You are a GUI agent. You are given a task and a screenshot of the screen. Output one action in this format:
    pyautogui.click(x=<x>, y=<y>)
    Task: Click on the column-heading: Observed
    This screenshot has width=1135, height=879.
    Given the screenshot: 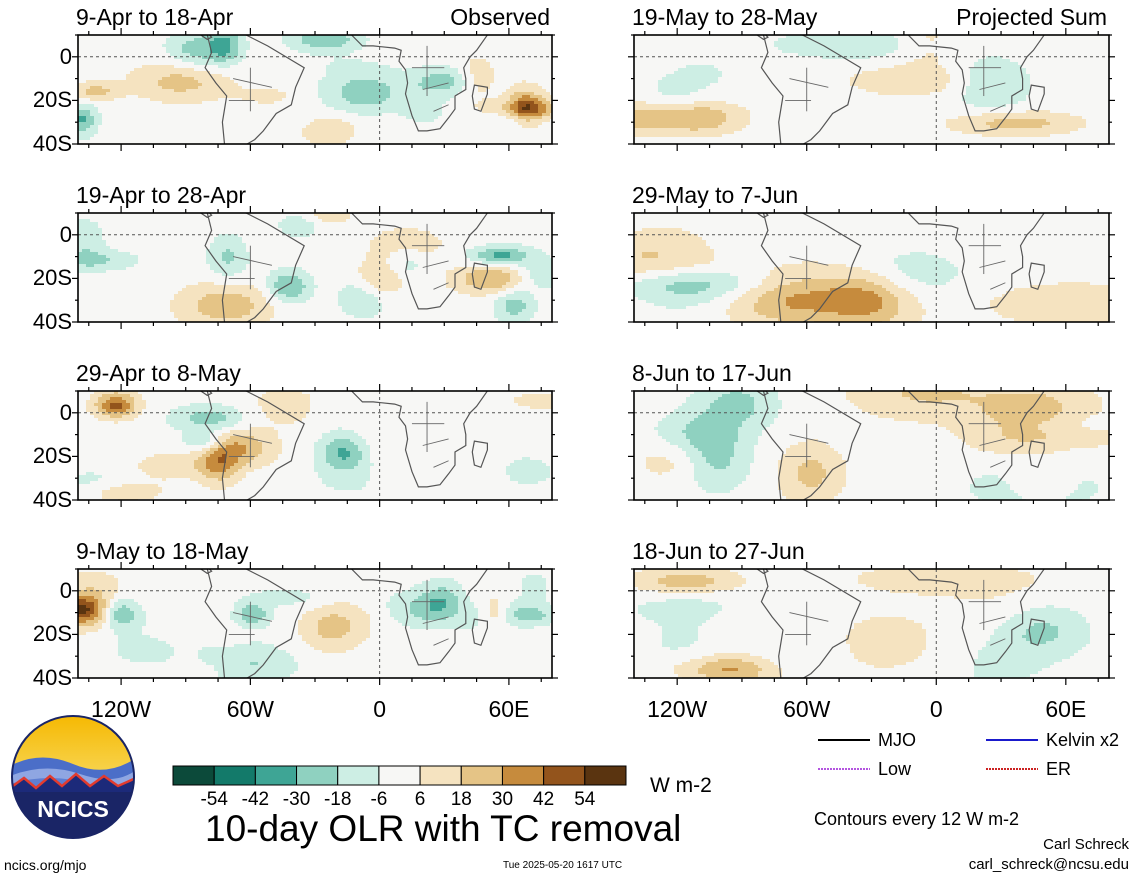 What is the action you would take?
    pyautogui.click(x=500, y=17)
    